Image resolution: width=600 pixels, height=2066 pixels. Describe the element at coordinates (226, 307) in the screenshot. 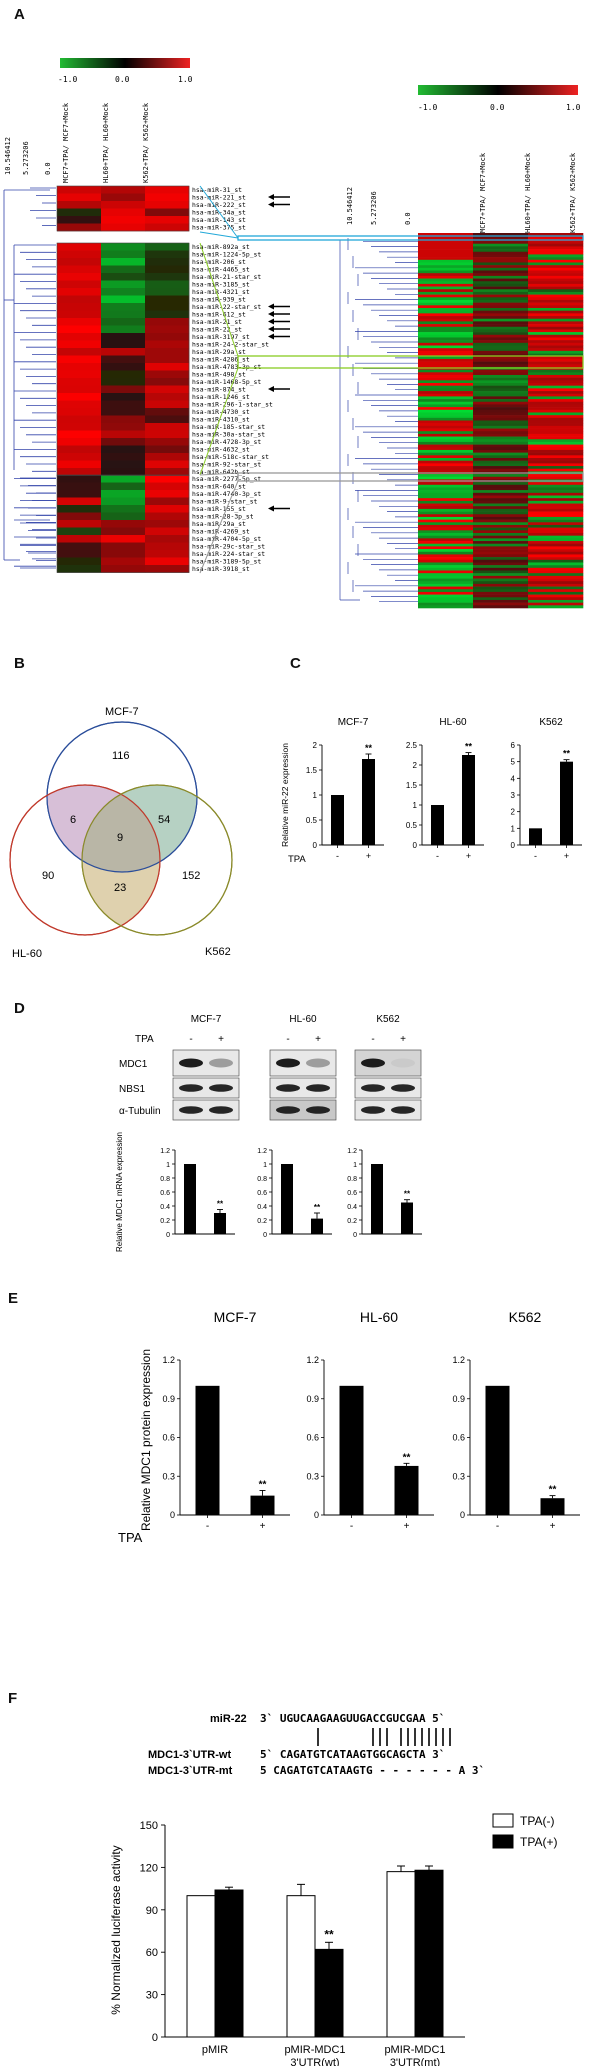

I see `mirna-label: hsa-miR-22-star_st` at that location.